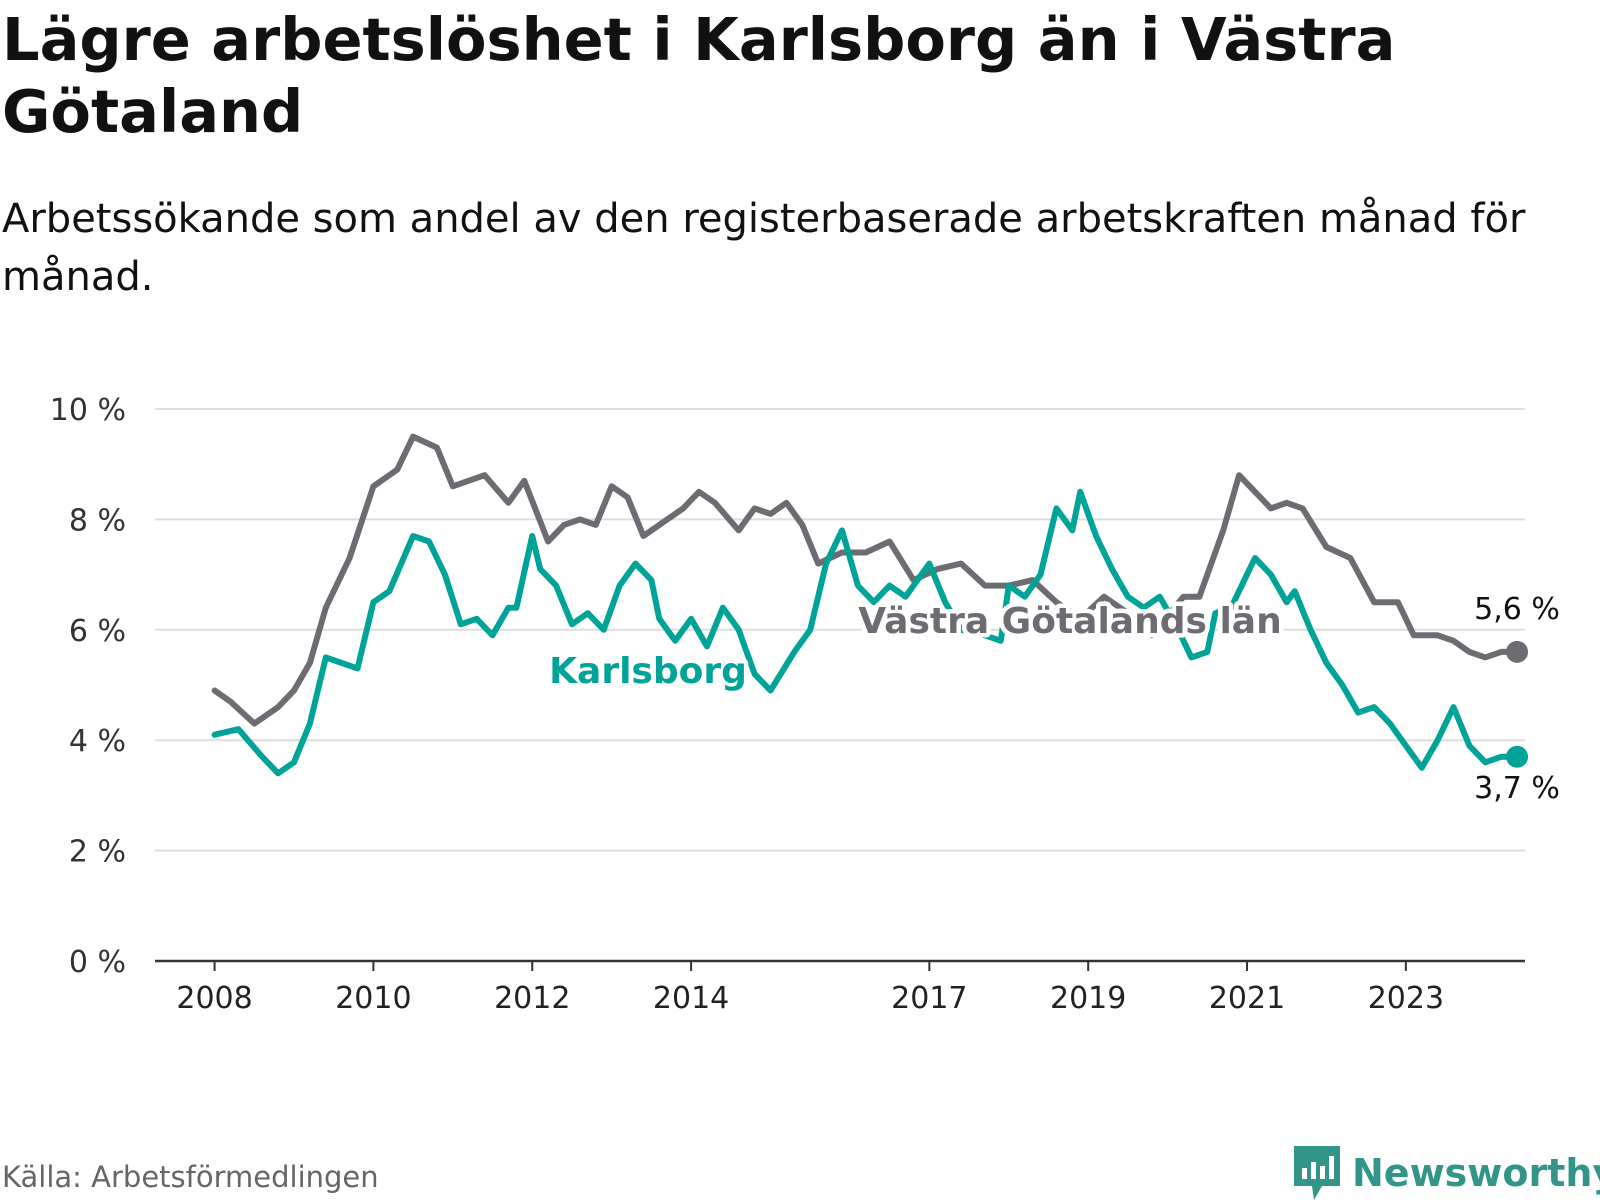  What do you see at coordinates (840, 988) in the screenshot?
I see `x-axis: 2008 2010 2012 2014 2017 2019 2021 2023` at bounding box center [840, 988].